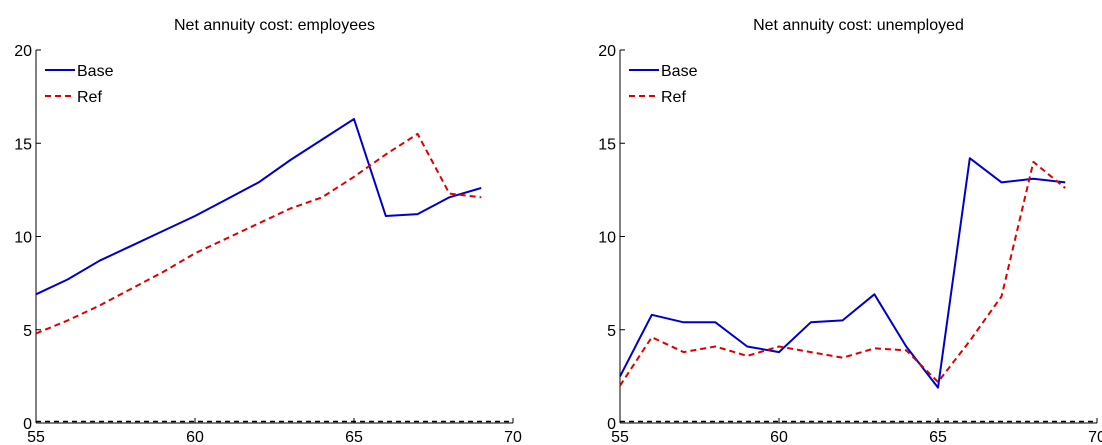  I want to click on chart-title: Net annuity cost: employees, so click(274, 25).